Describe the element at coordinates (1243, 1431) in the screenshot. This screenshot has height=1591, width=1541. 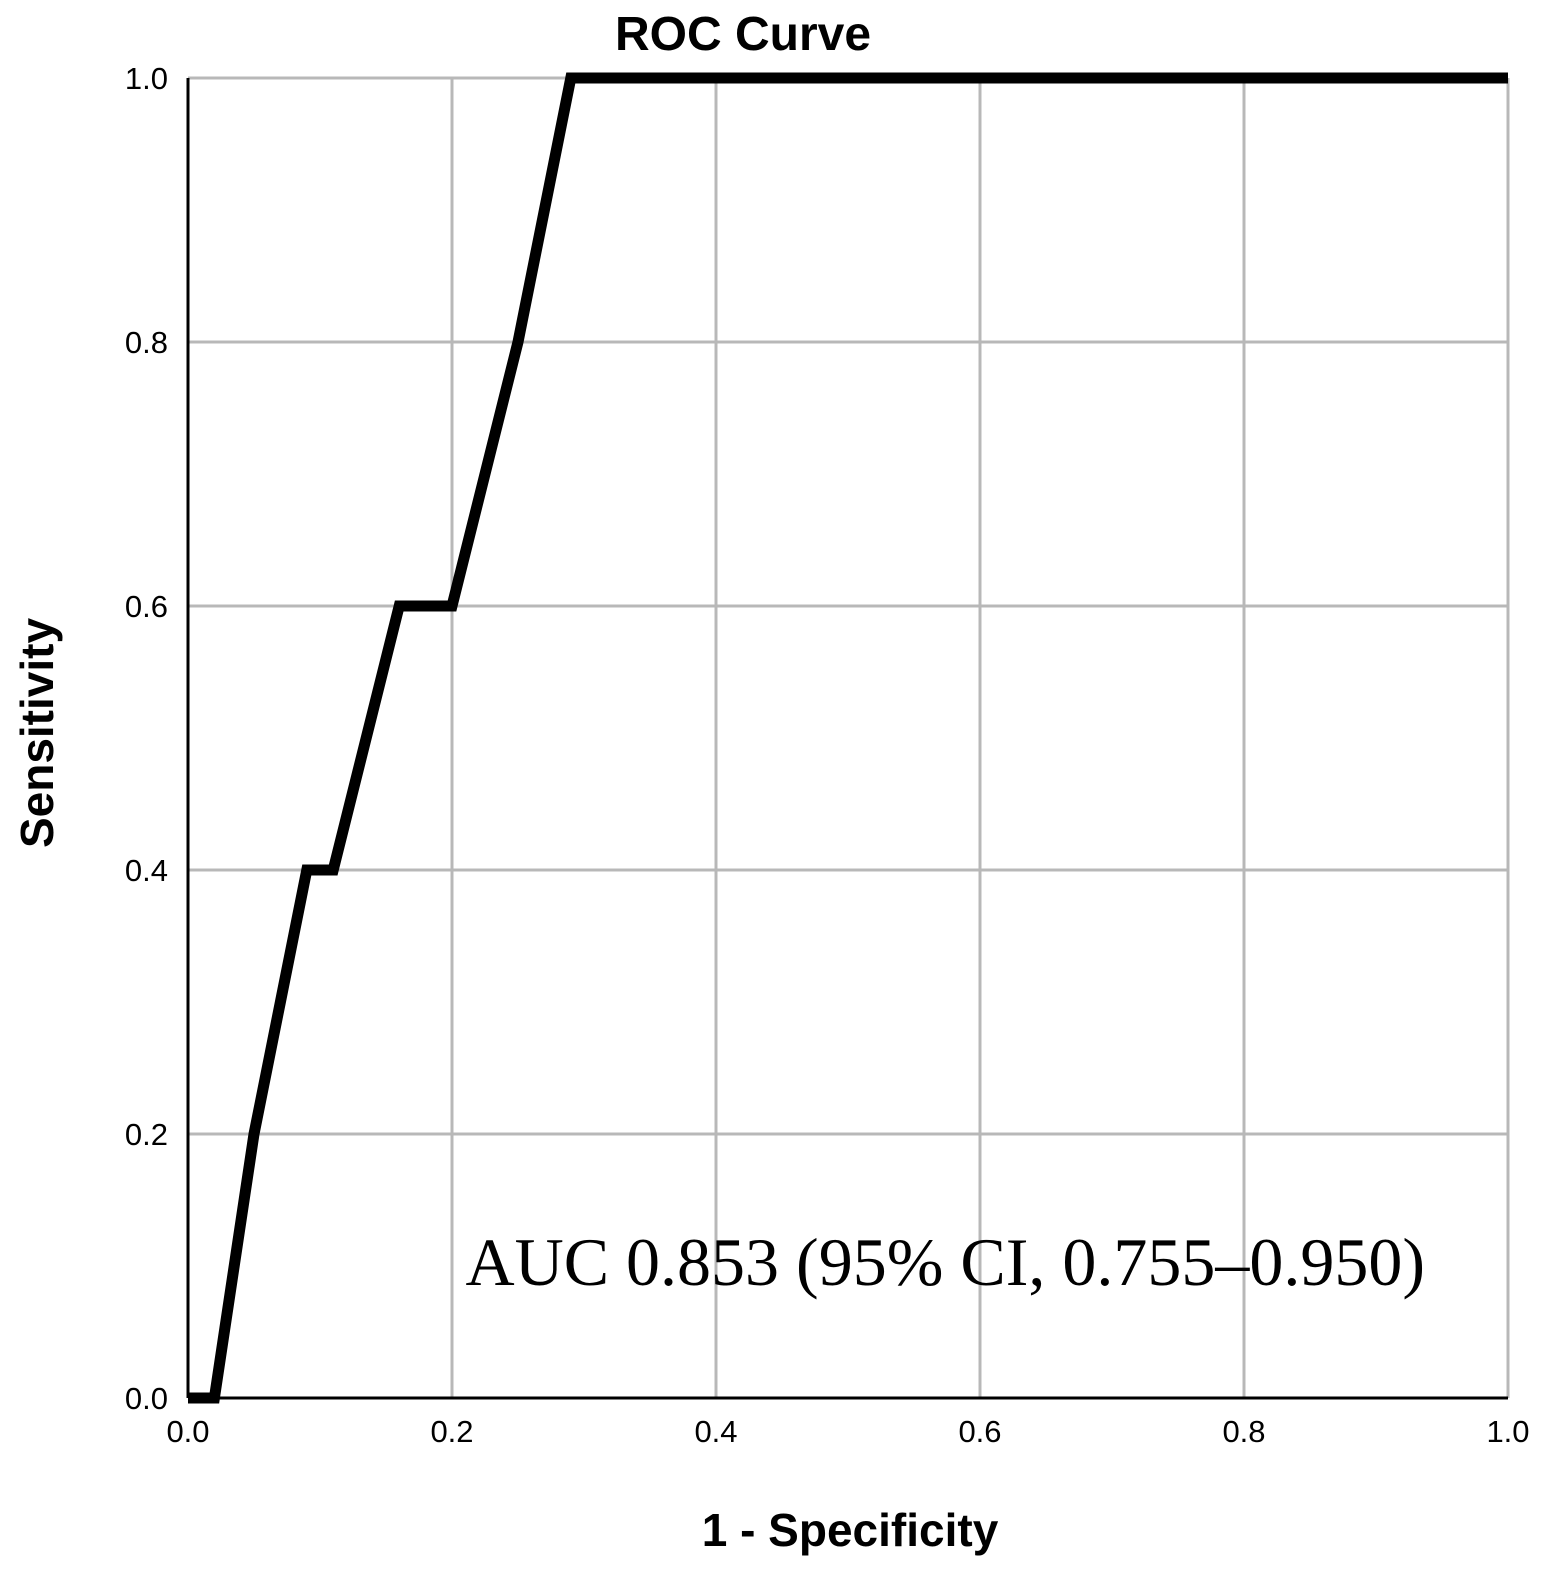
I see `x-tick-label-4: 0.8` at that location.